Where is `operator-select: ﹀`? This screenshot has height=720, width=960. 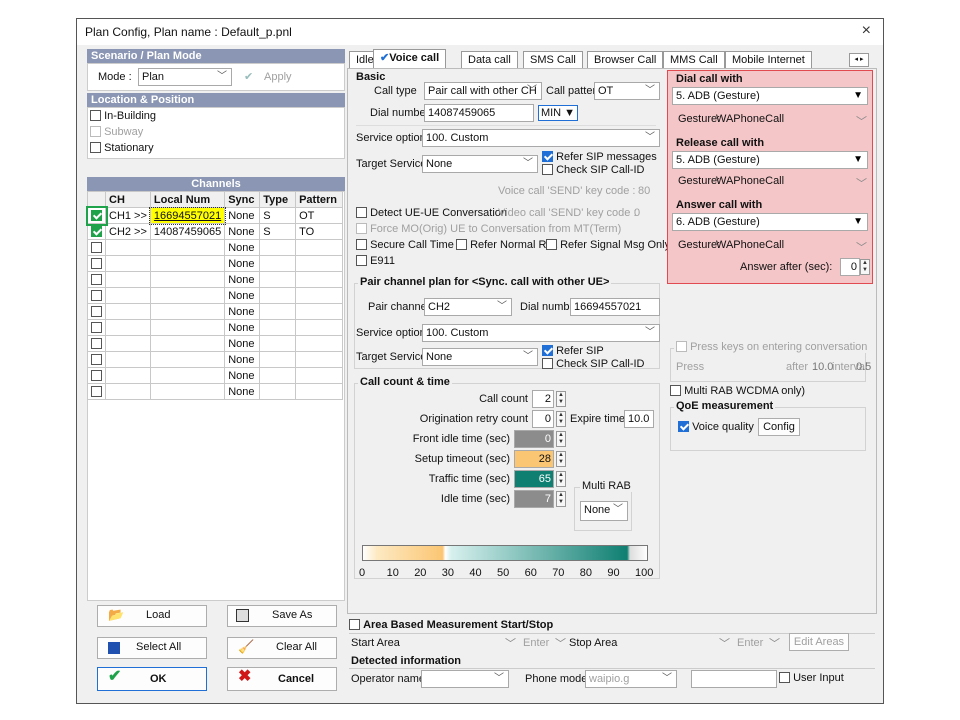
operator-select: ﹀ is located at coordinates (465, 679).